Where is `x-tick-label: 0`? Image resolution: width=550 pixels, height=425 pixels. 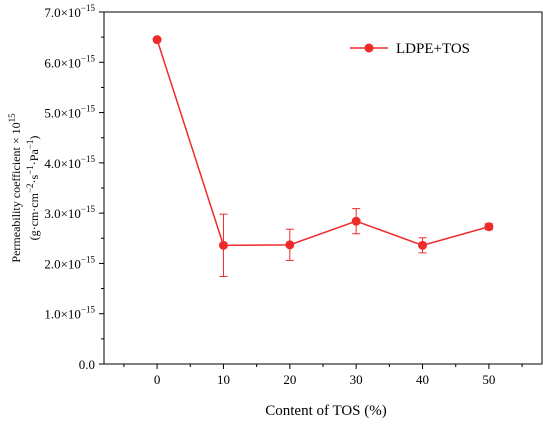
x-tick-label: 0 is located at coordinates (157, 379).